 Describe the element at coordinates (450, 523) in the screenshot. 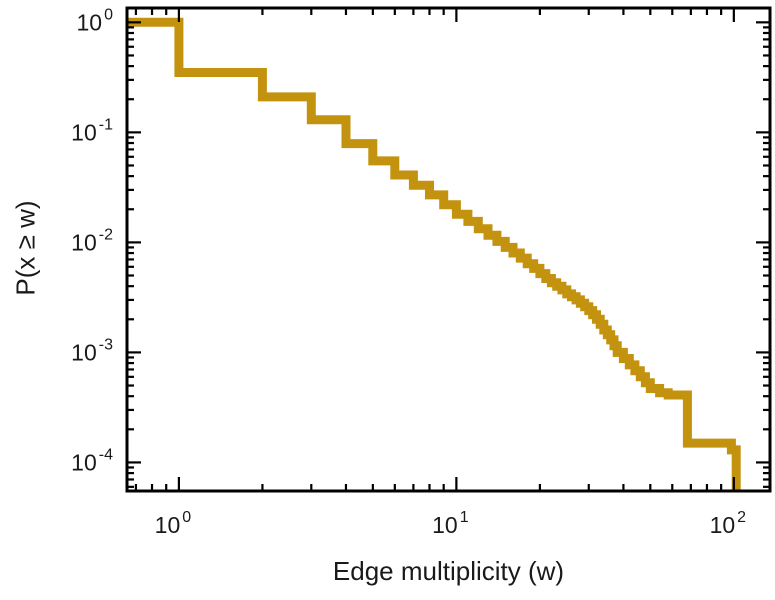

I see `tick-label-x-1: 10 1` at that location.